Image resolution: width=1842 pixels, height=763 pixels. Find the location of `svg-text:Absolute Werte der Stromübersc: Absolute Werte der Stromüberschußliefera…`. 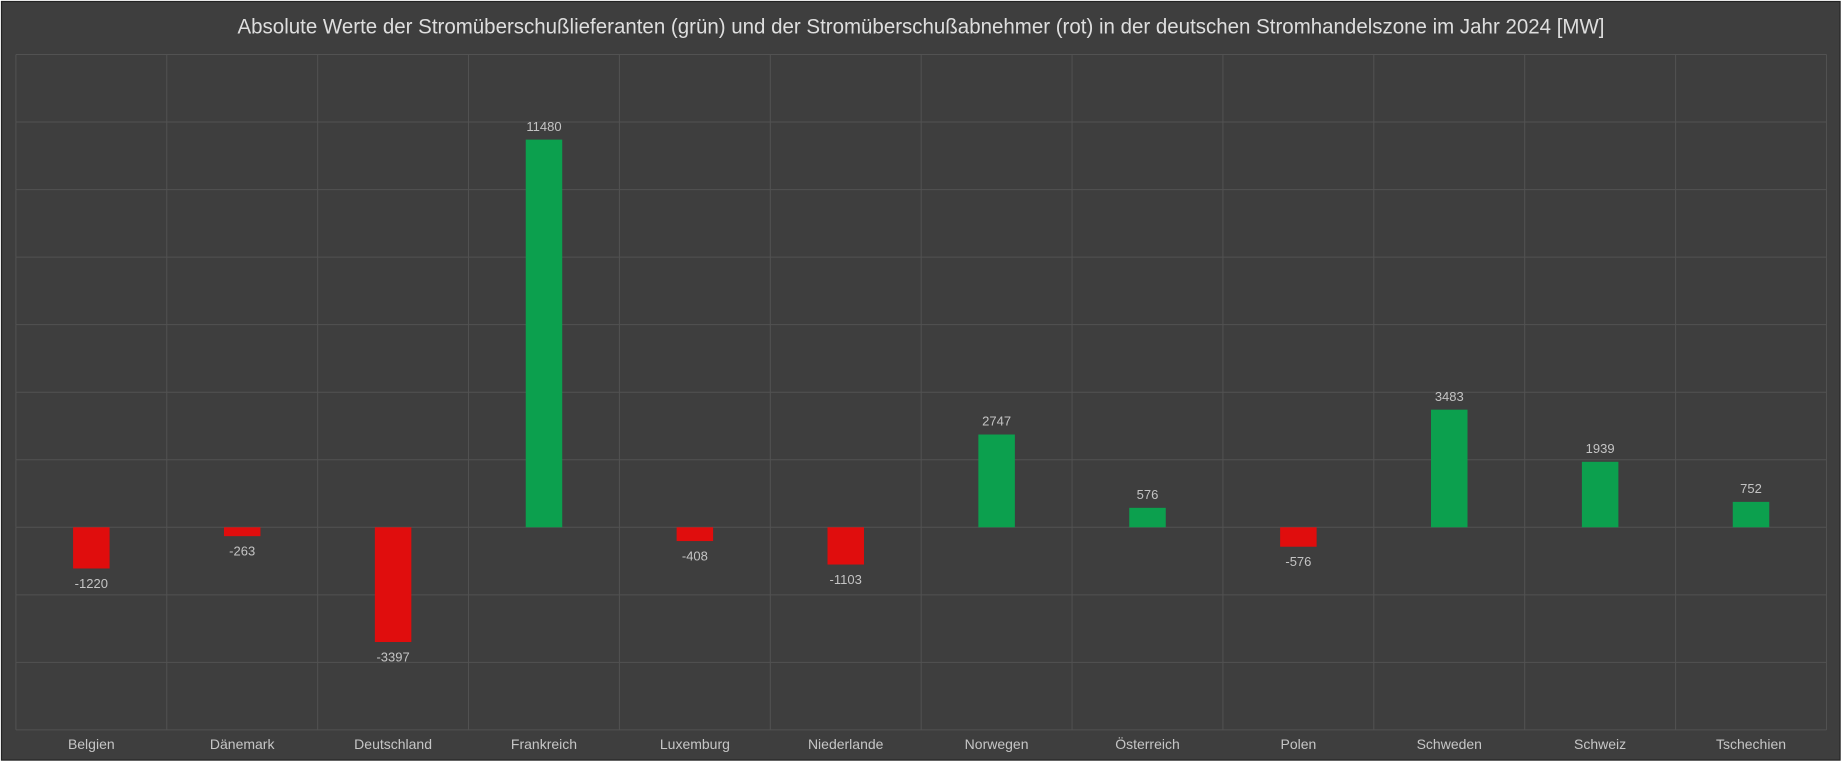

svg-text:Absolute Werte der Stromübersc: Absolute Werte der Stromüberschußliefera… is located at coordinates (921, 27).